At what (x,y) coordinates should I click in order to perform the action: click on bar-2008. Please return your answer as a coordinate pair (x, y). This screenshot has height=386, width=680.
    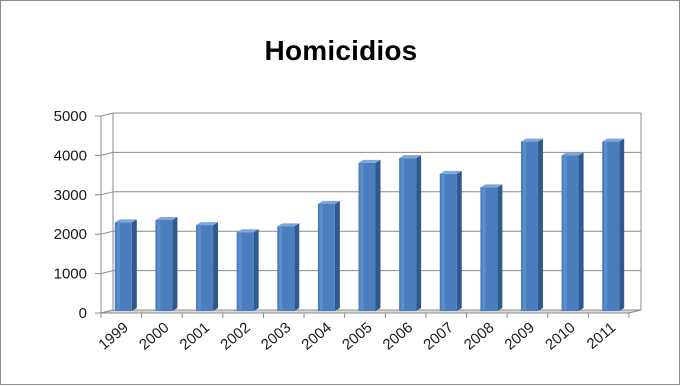
    Looking at the image, I should click on (491, 247).